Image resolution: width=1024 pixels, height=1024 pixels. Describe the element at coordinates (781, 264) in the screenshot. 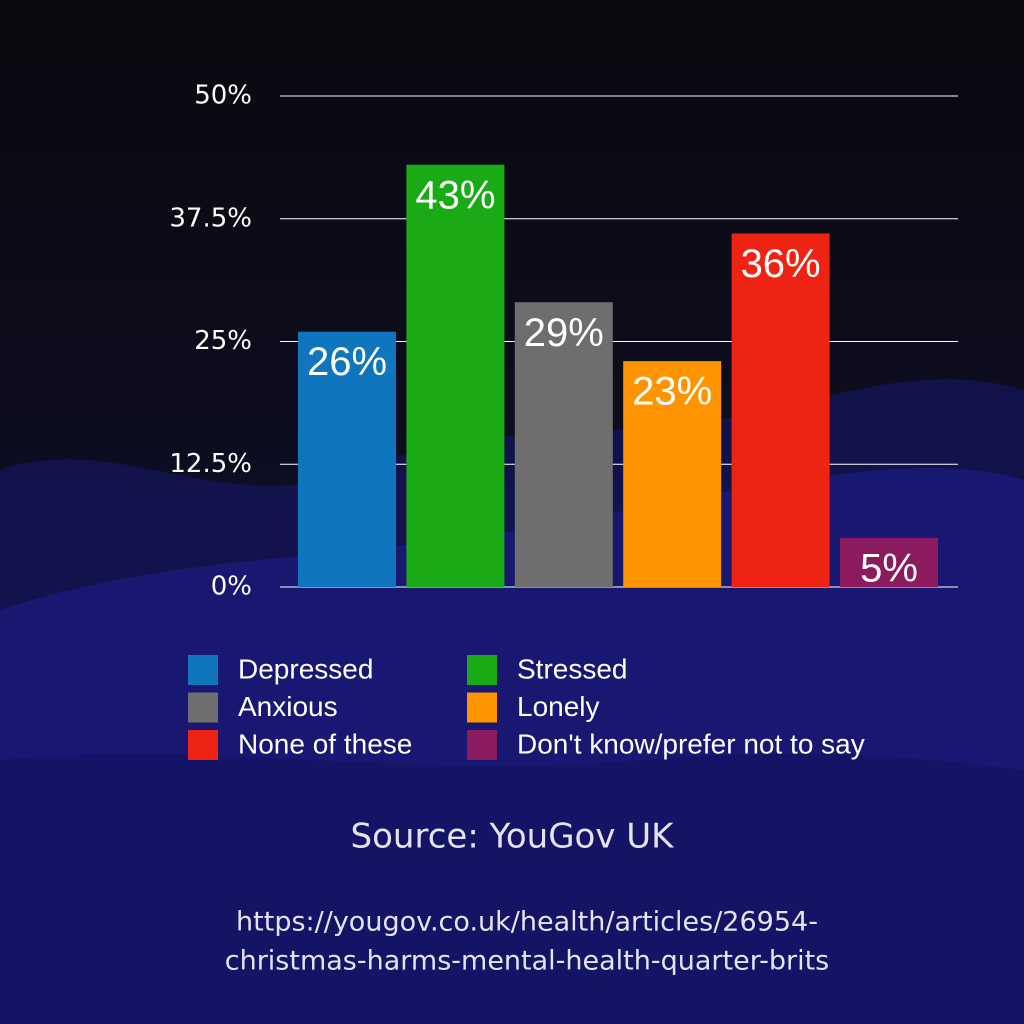

I see `value-label: 36%` at that location.